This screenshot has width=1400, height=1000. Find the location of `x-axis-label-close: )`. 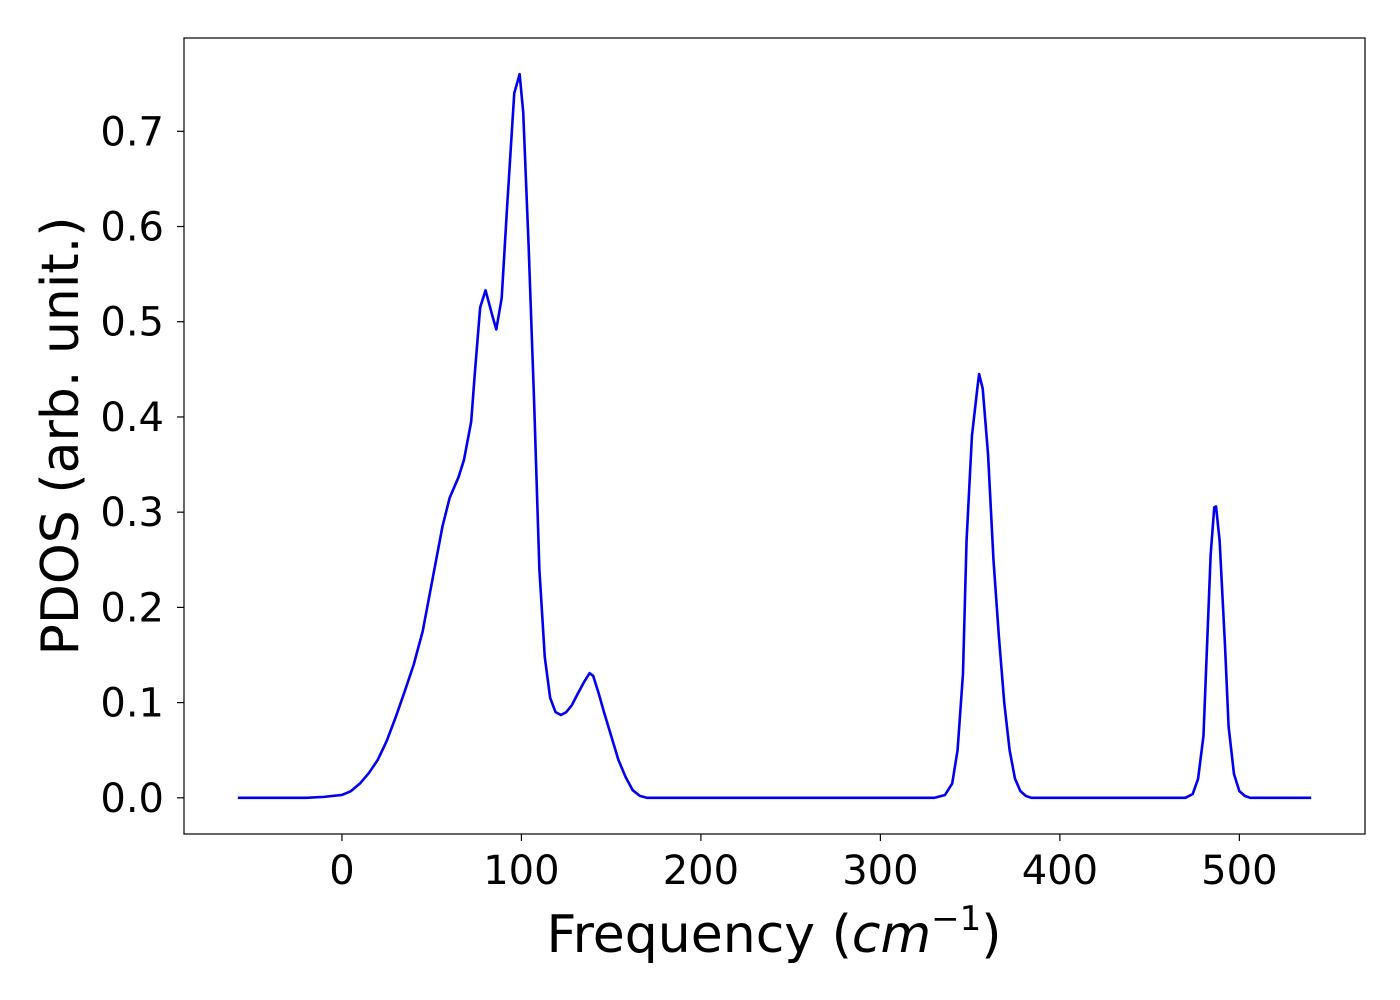

x-axis-label-close: ) is located at coordinates (991, 935).